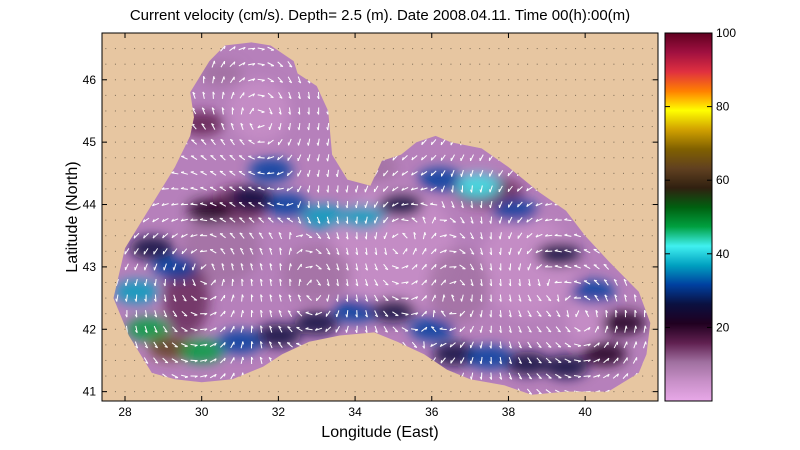 The height and width of the screenshot is (450, 800). I want to click on x-axis-label: Longitude (East), so click(379, 432).